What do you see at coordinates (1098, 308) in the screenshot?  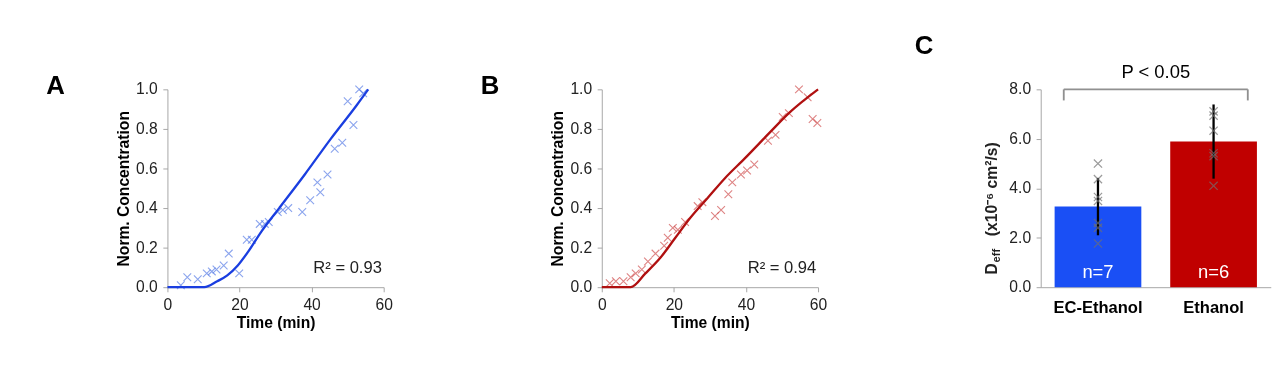 I see `x-tick-label: EC-Ethanol` at bounding box center [1098, 308].